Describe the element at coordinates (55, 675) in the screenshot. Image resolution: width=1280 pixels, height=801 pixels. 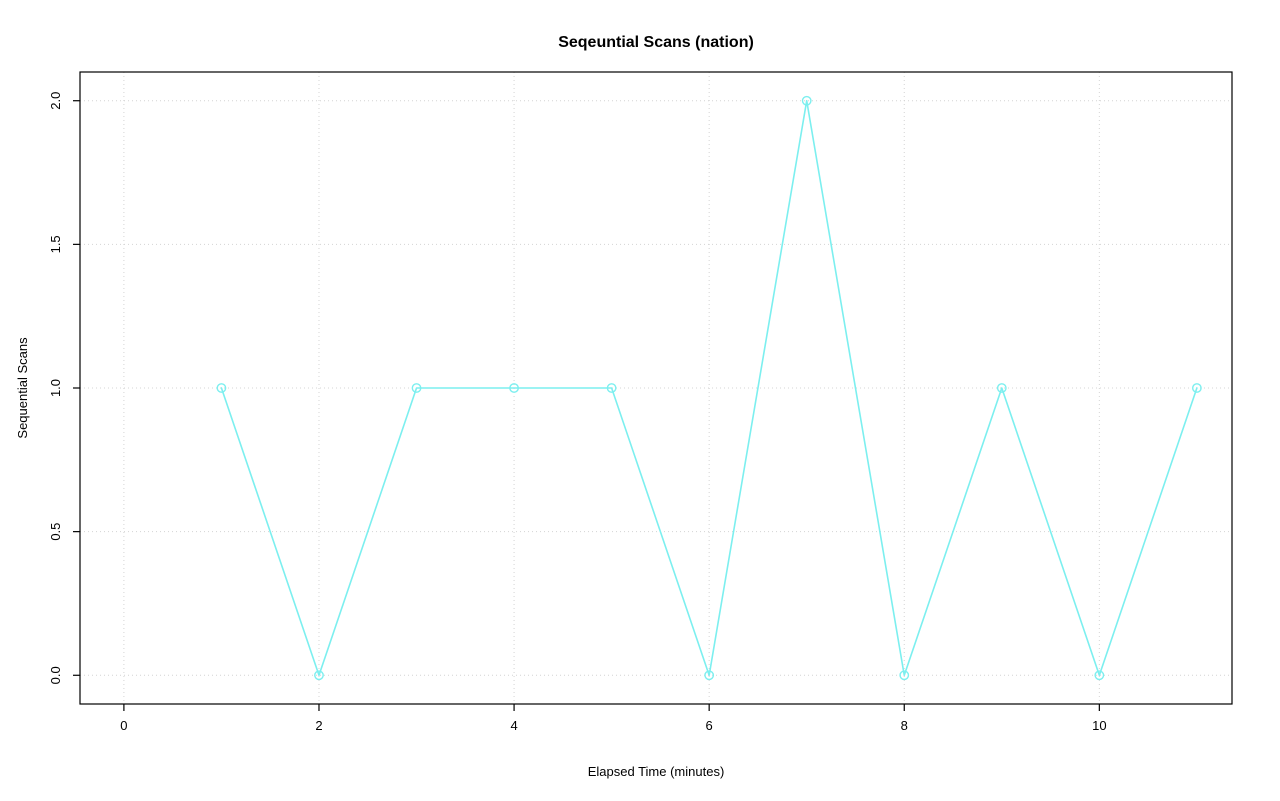
I see `y-tick-label: 0.0` at that location.